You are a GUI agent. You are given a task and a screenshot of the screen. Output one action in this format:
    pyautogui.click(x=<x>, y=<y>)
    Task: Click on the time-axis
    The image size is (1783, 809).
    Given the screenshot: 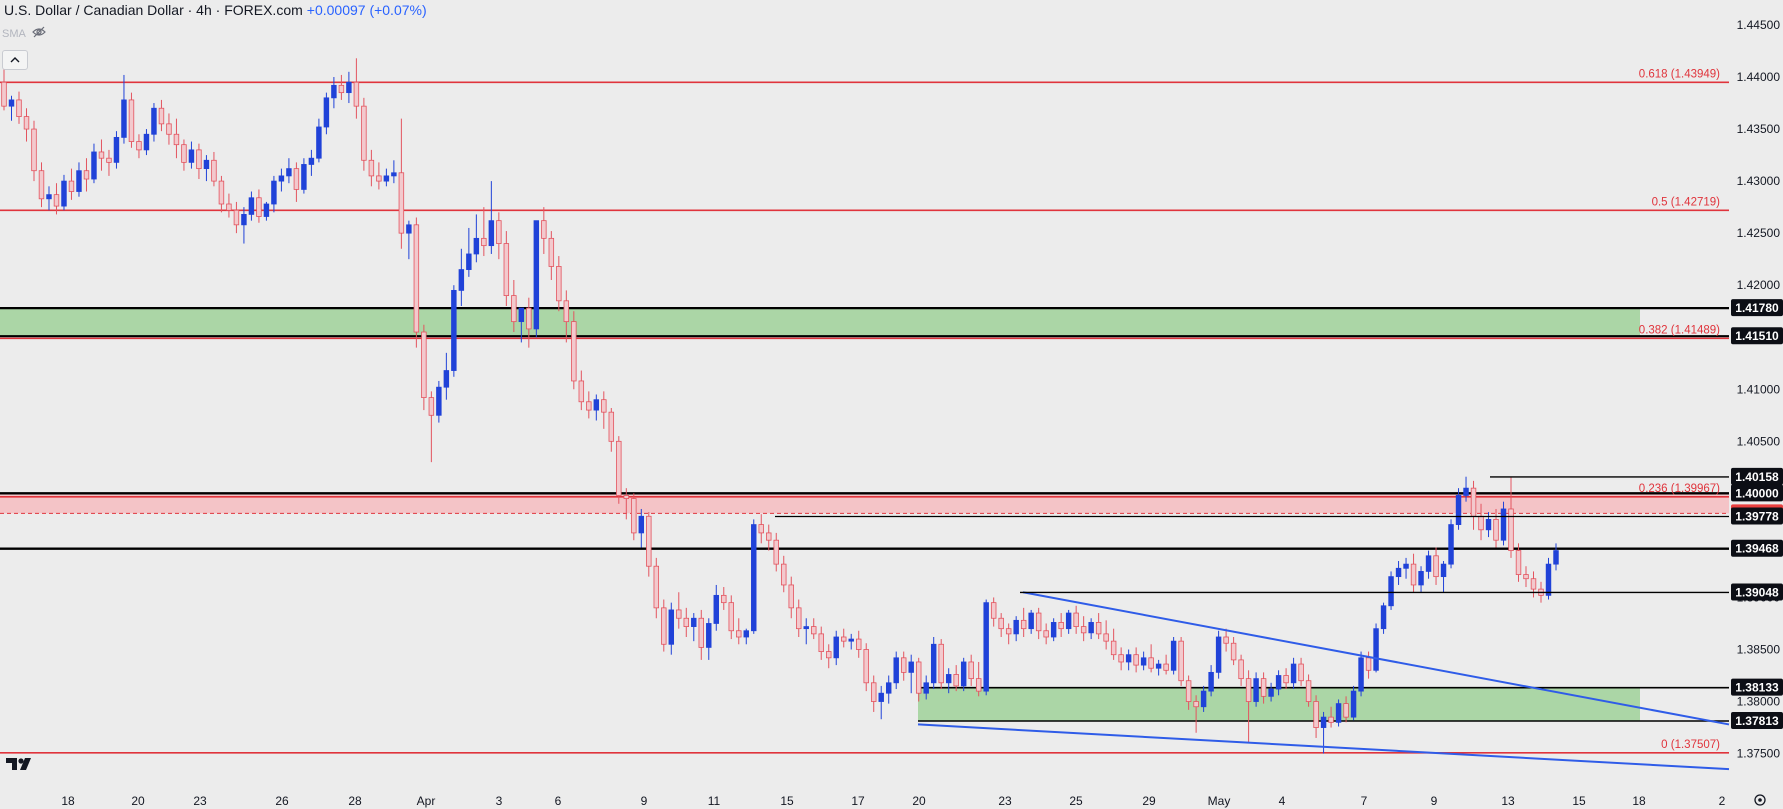 What is the action you would take?
    pyautogui.click(x=891, y=799)
    